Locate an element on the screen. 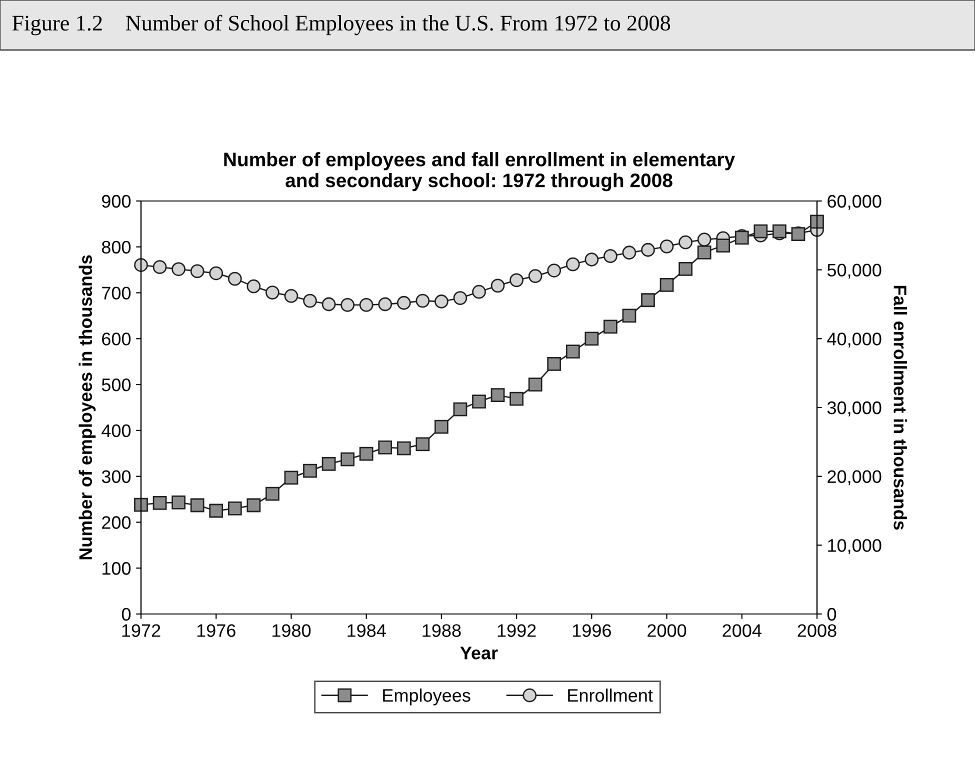 This screenshot has width=975, height=782. x-tick-label: 2000 is located at coordinates (667, 630).